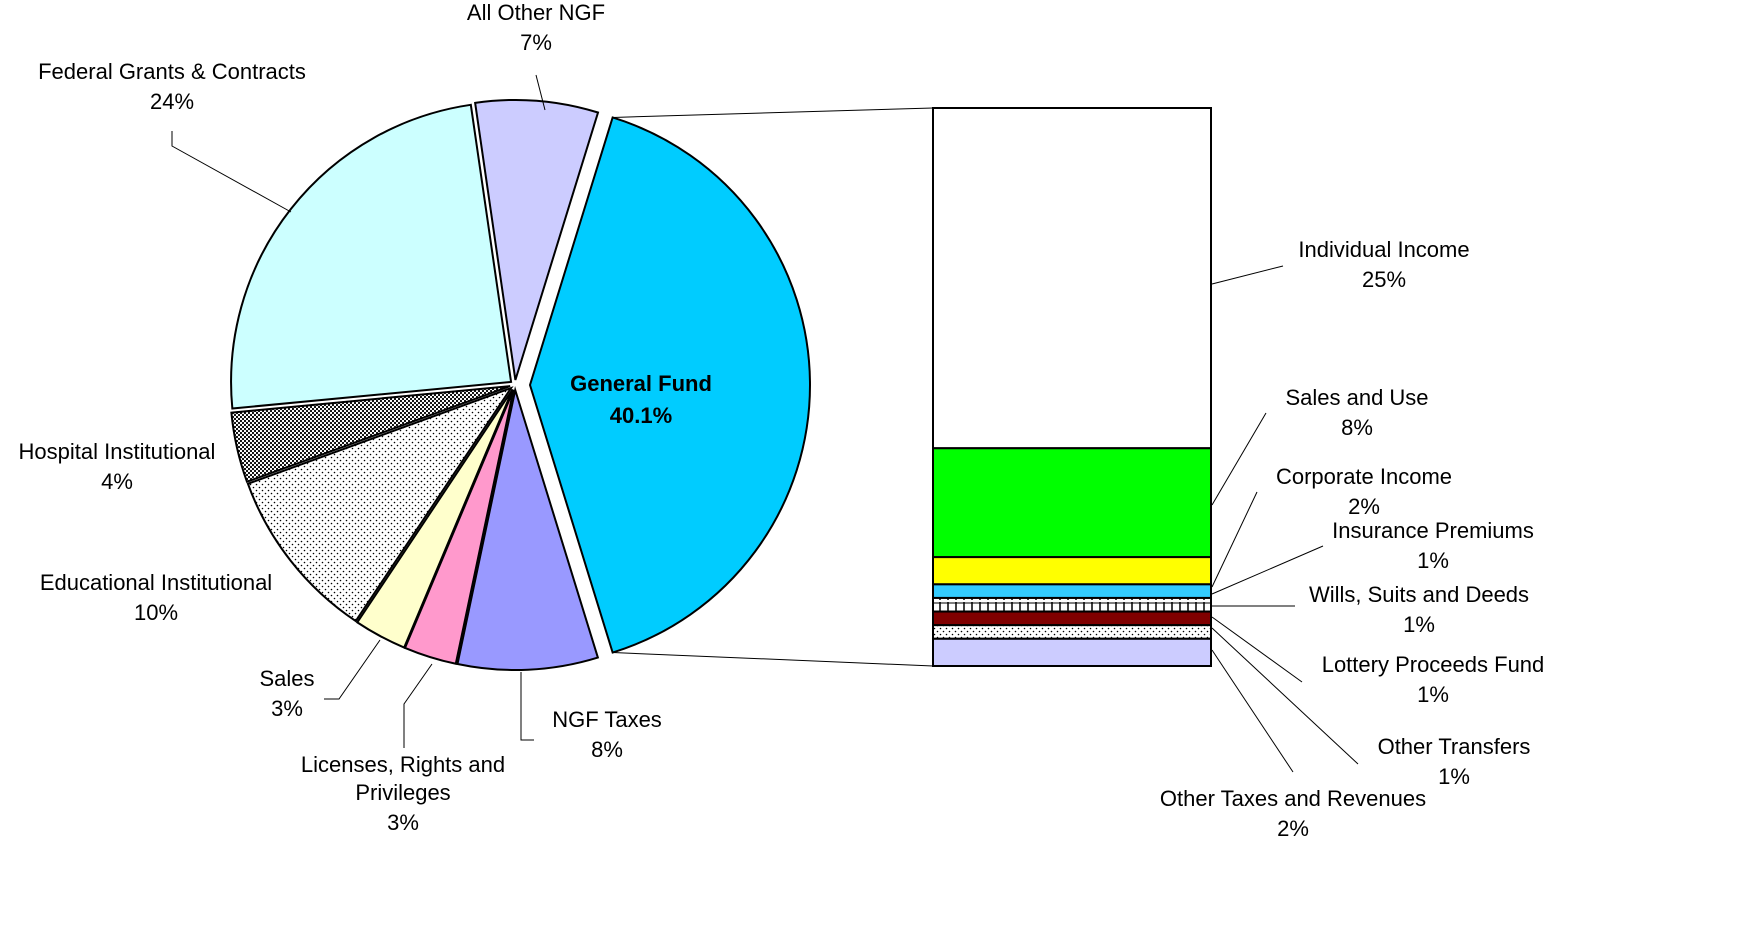 Image resolution: width=1752 pixels, height=938 pixels. Describe the element at coordinates (1419, 624) in the screenshot. I see `bar-label-wills-suits-and-deeds-value: 1%` at that location.